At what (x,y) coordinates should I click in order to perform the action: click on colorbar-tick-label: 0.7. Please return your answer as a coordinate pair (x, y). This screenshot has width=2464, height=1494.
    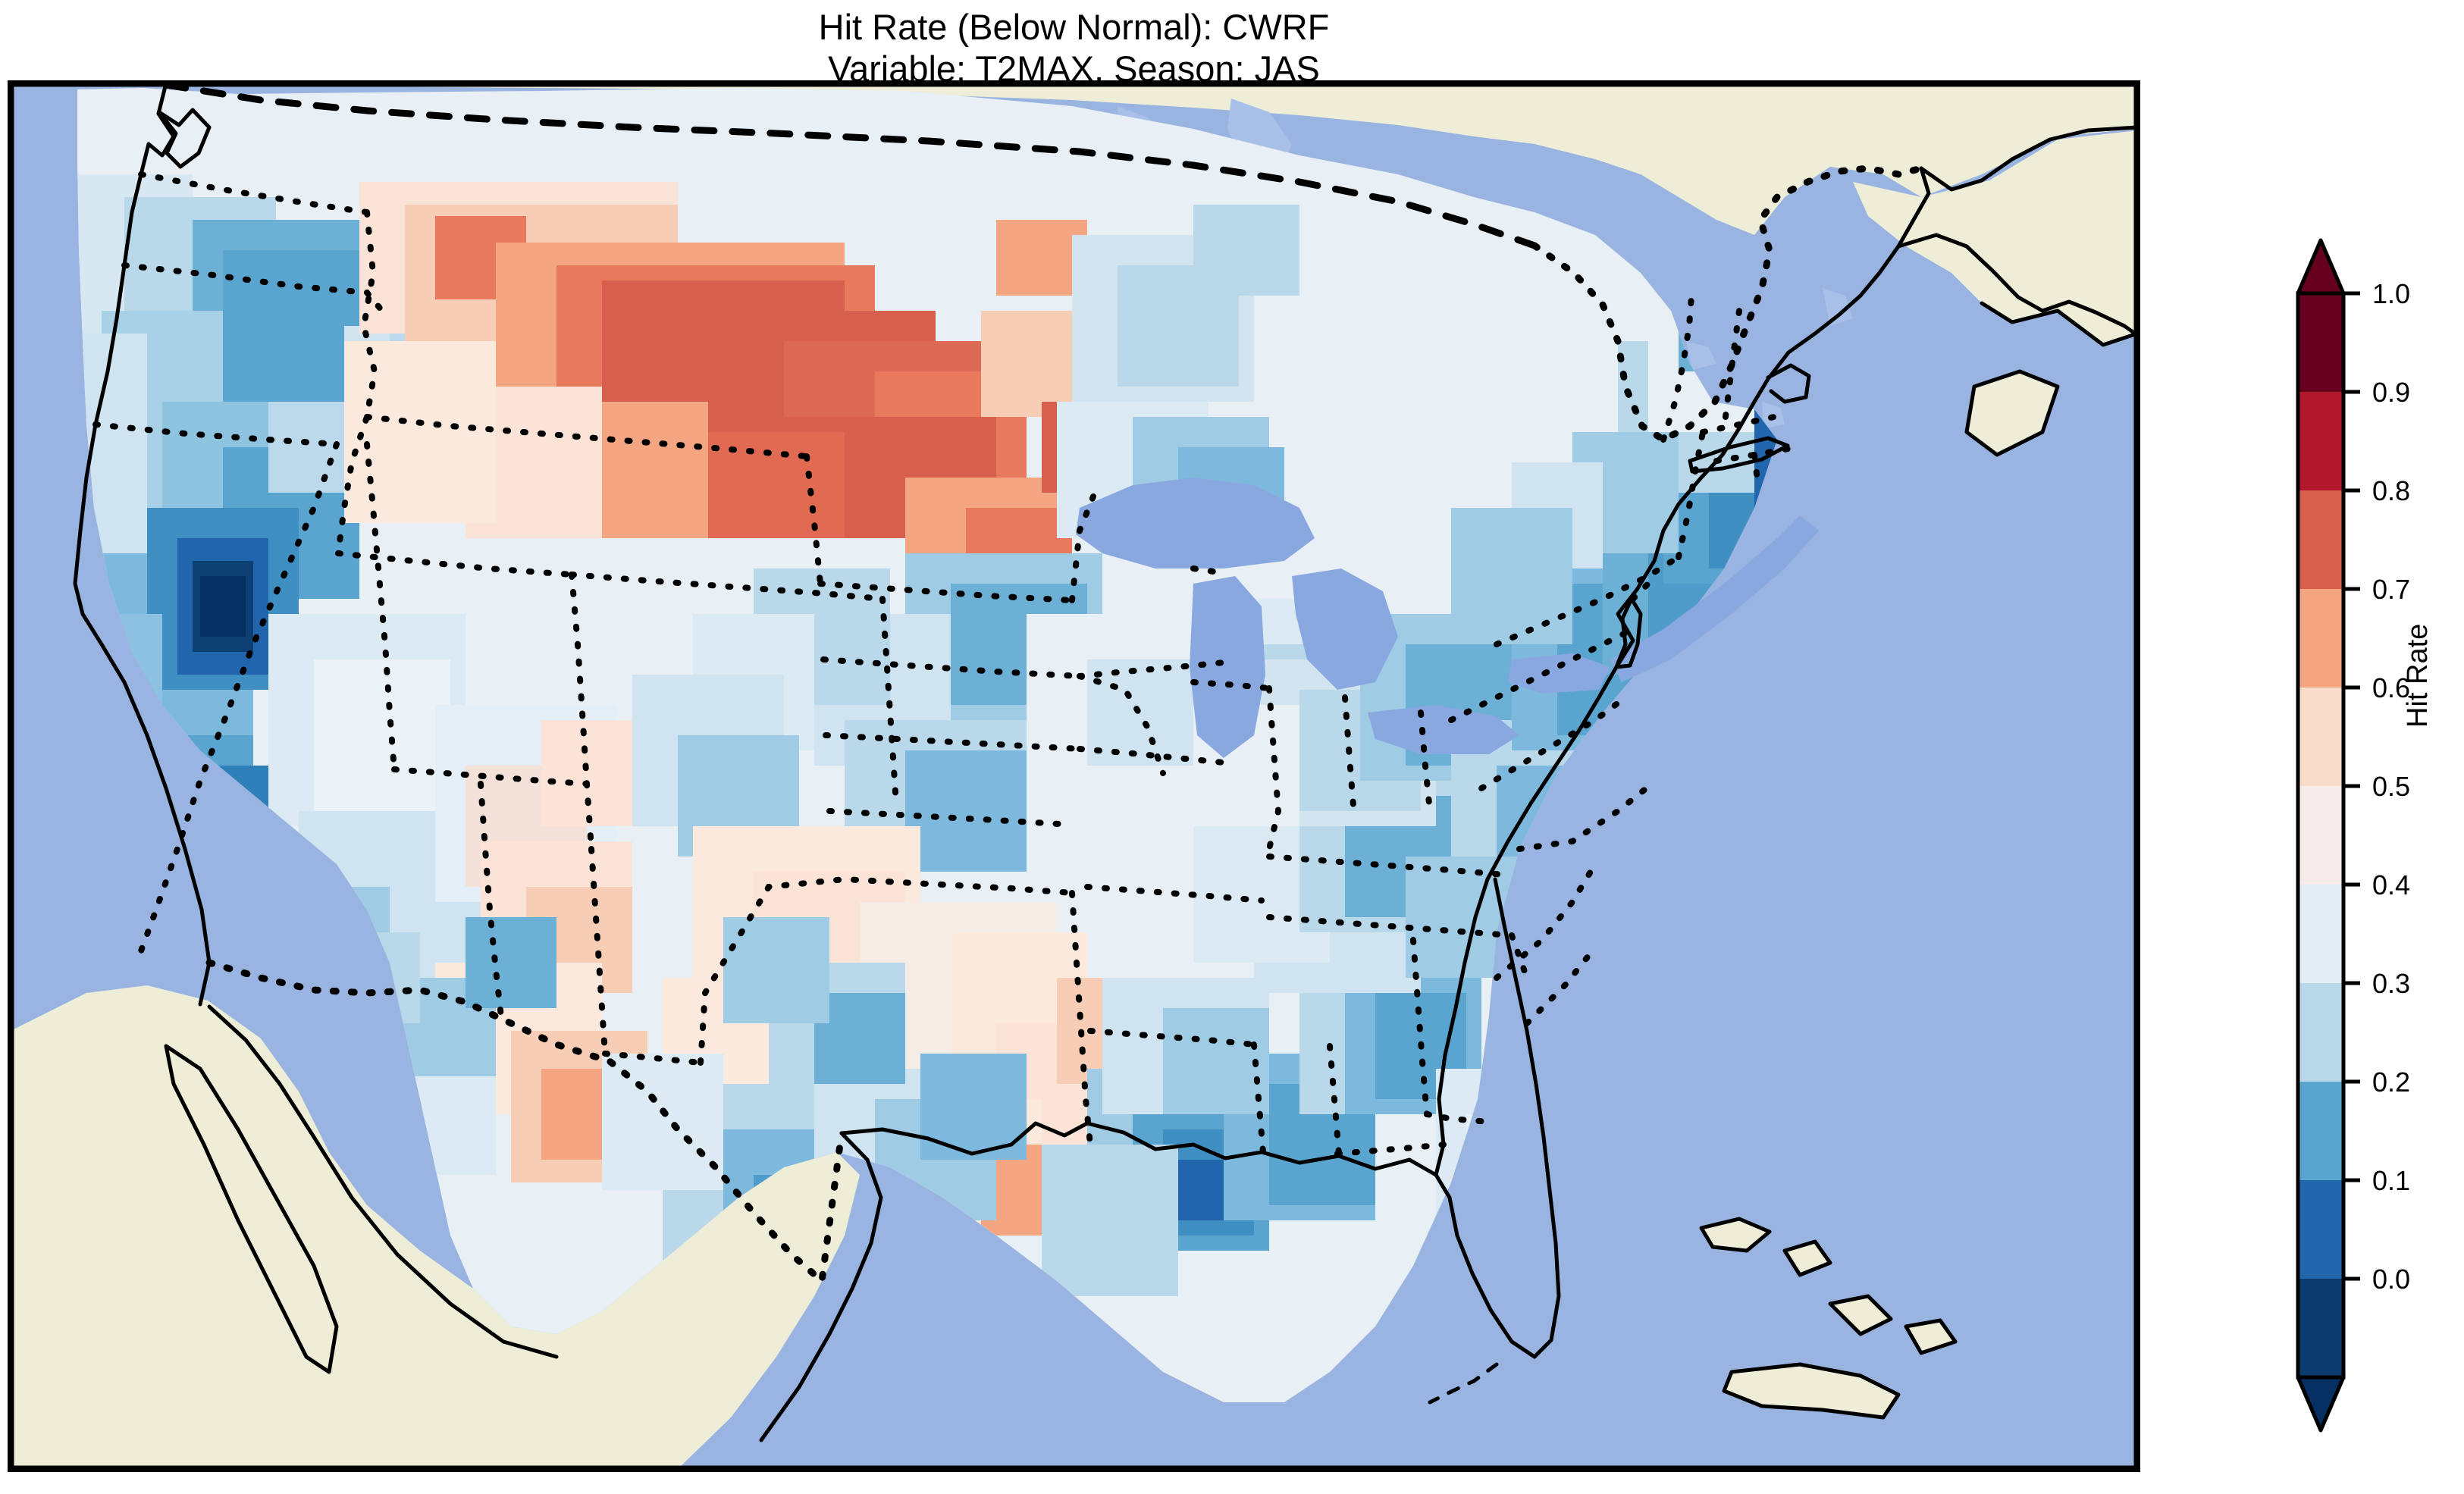
    Looking at the image, I should click on (2391, 589).